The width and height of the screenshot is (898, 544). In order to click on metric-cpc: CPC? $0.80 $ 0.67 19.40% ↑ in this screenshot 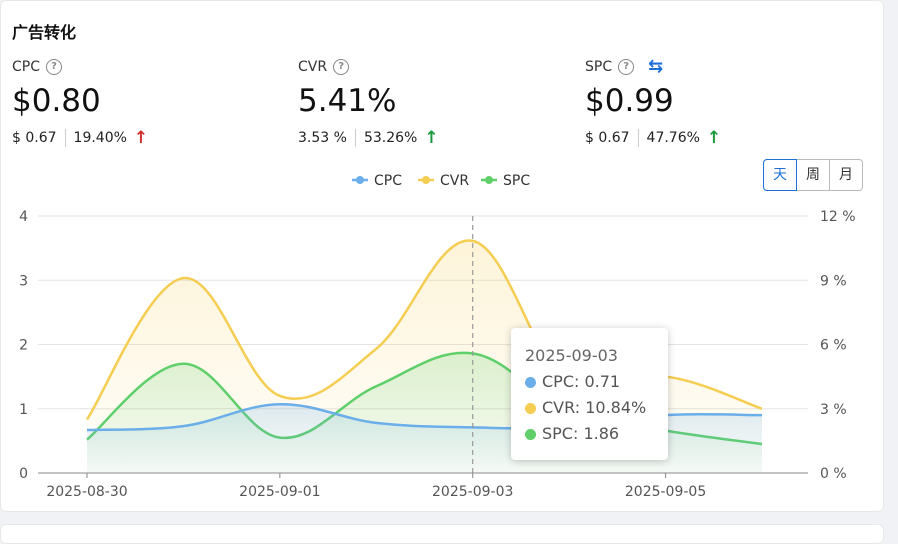, I will do `click(80, 102)`.